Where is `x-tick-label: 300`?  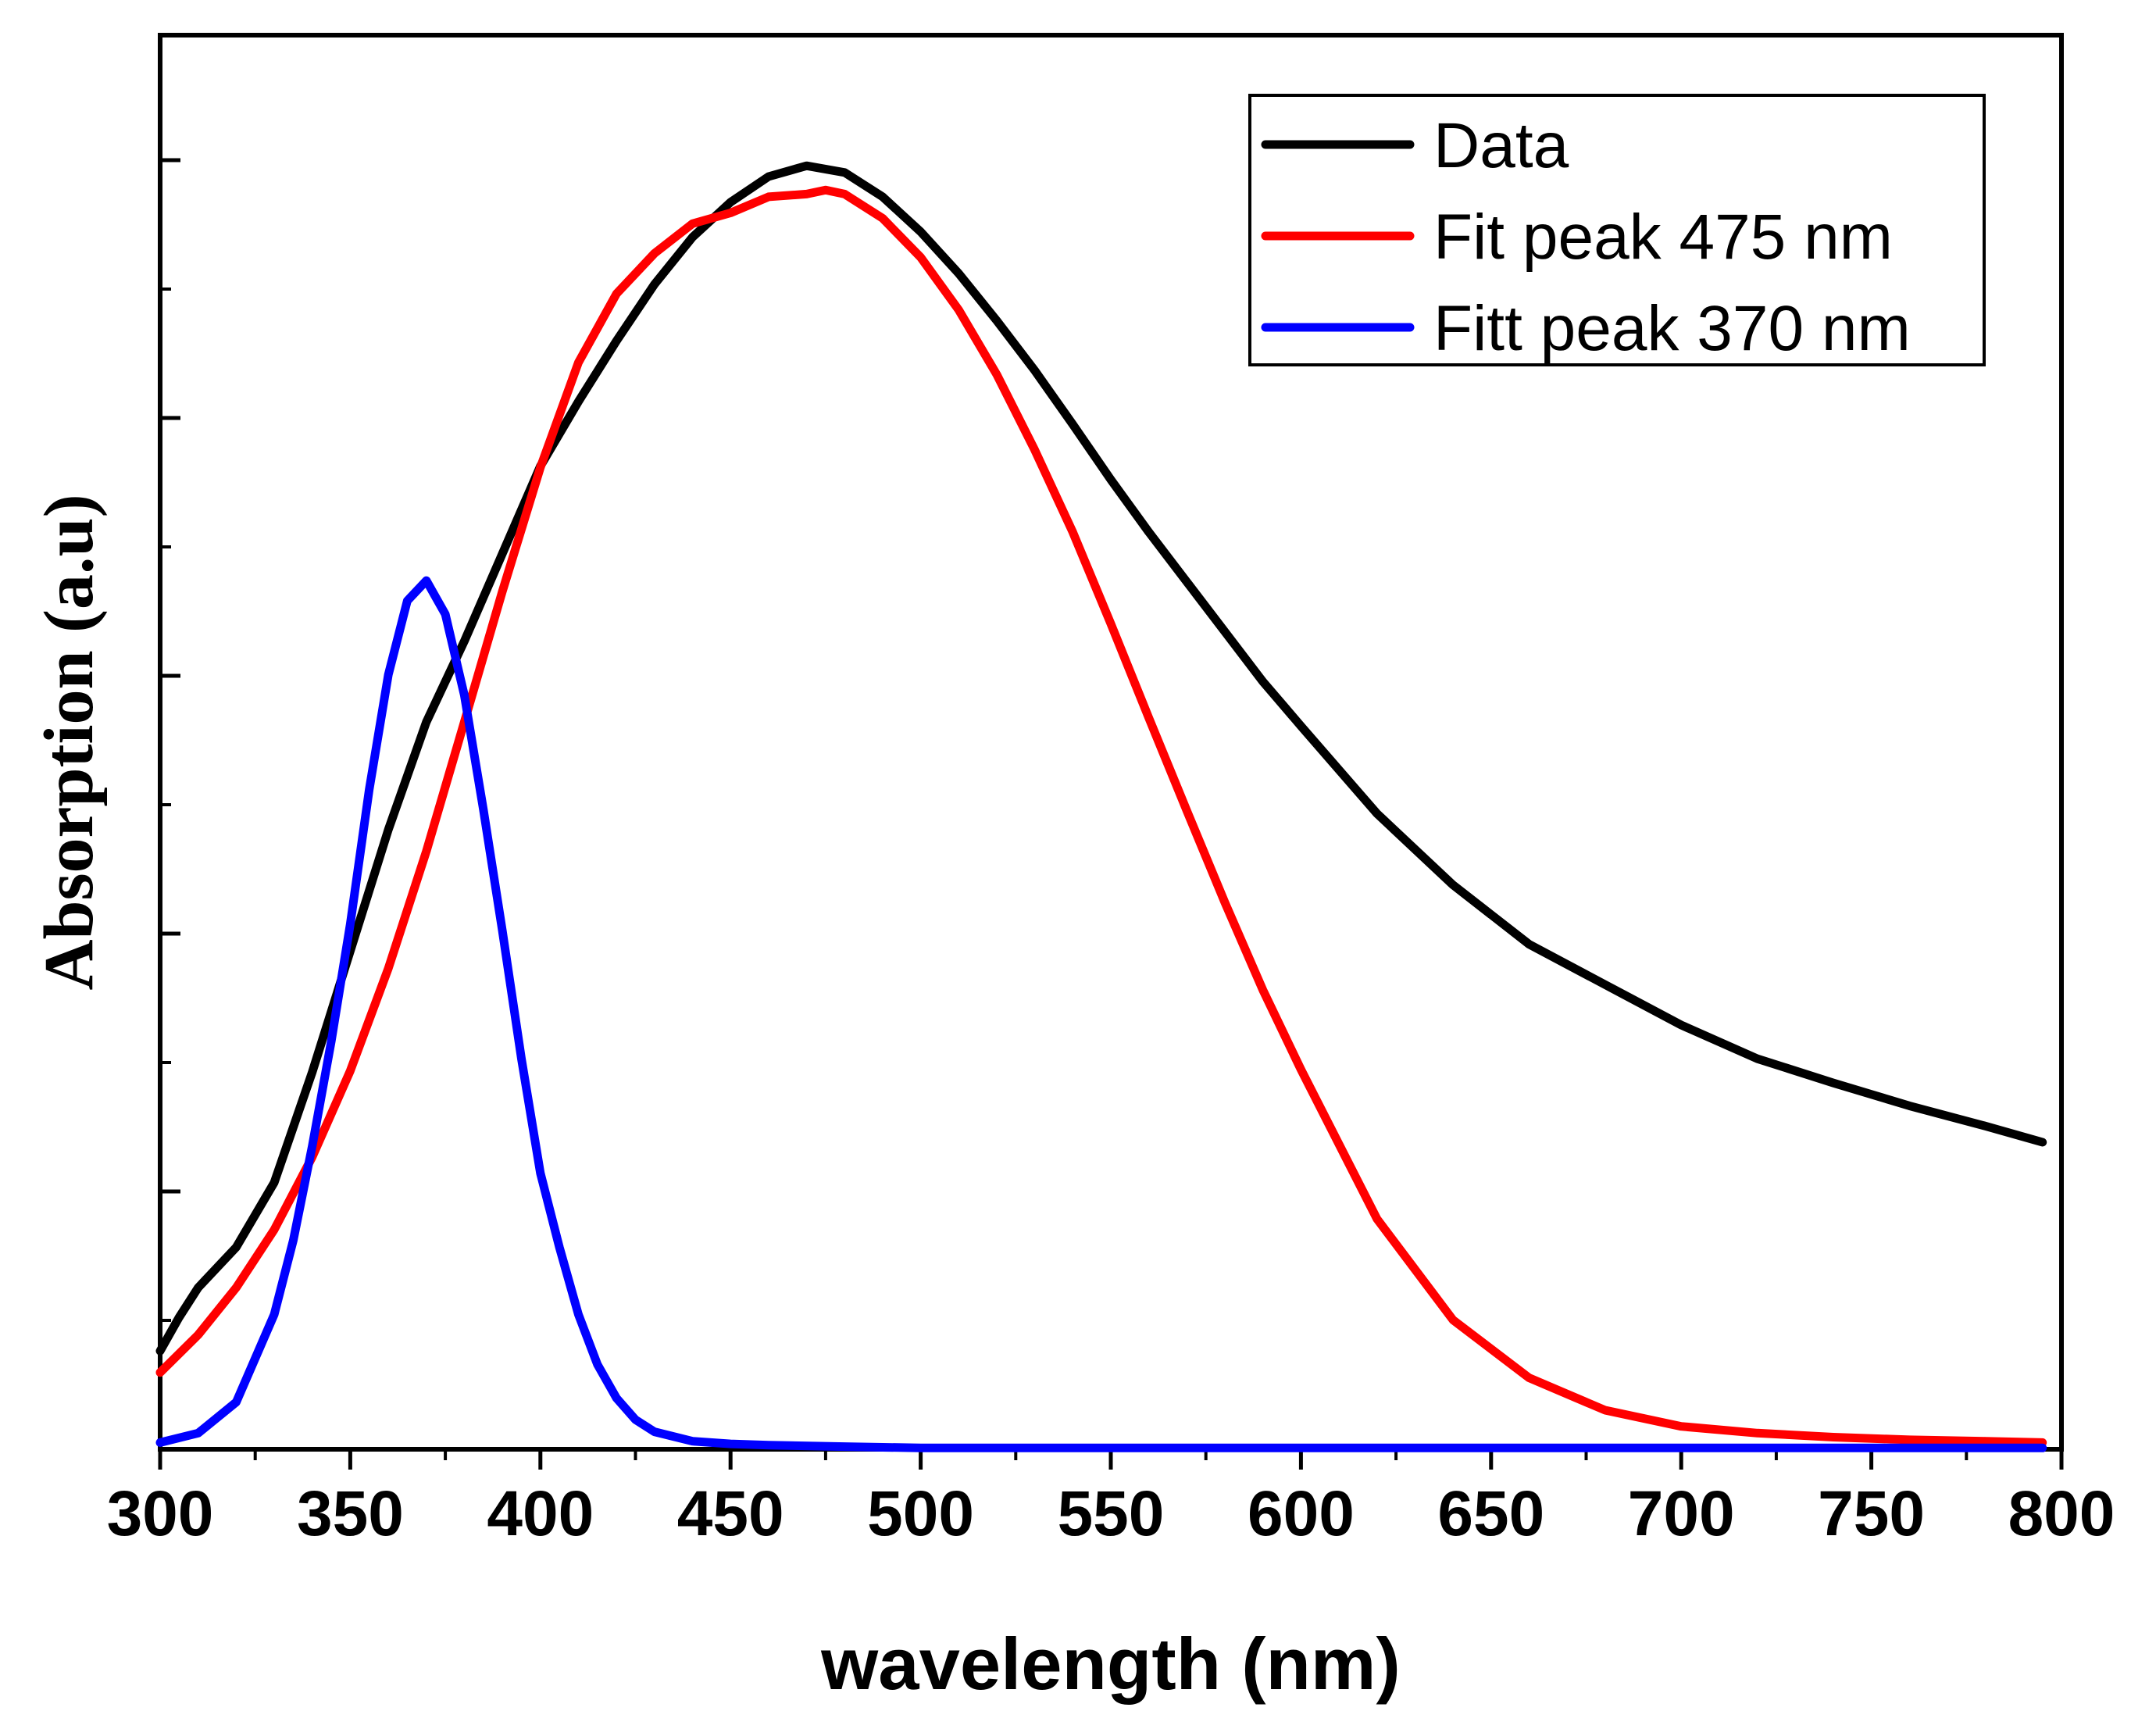 x-tick-label: 300 is located at coordinates (160, 1513).